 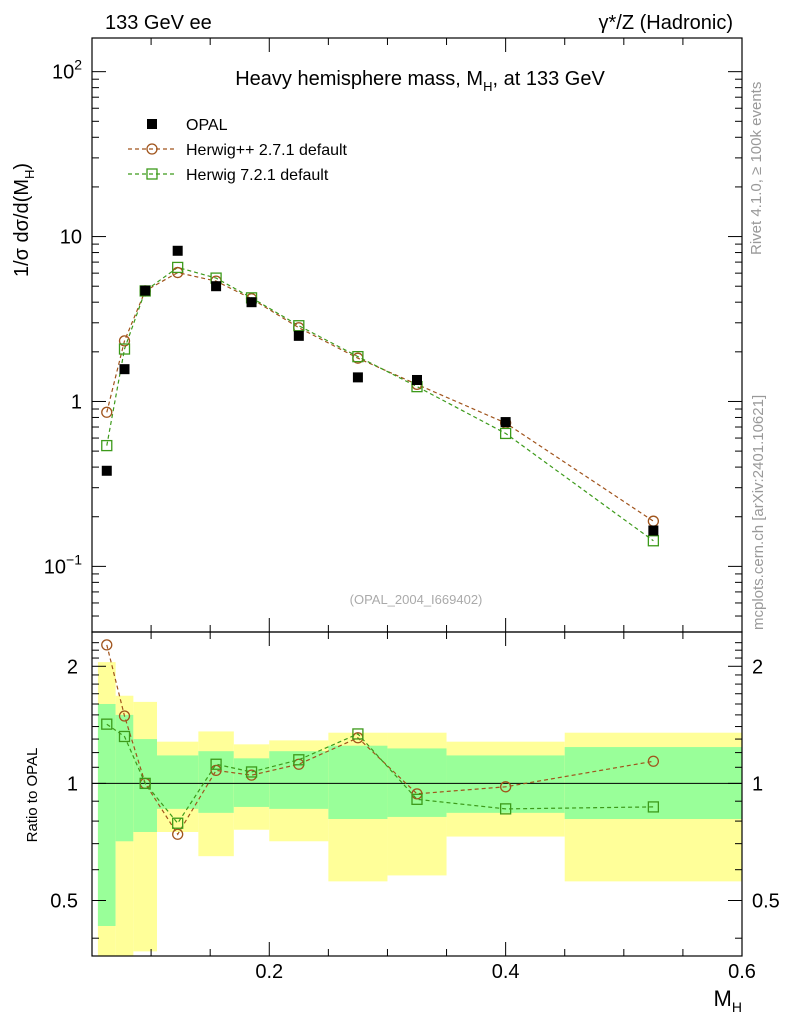 I want to click on rivet-version-label: Rivet 4.1.0, ≥ 100k events, so click(x=756, y=168).